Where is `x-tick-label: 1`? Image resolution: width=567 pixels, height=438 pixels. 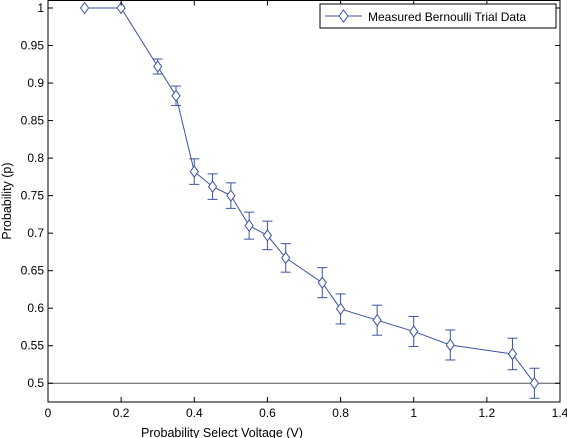 x-tick-label: 1 is located at coordinates (413, 413).